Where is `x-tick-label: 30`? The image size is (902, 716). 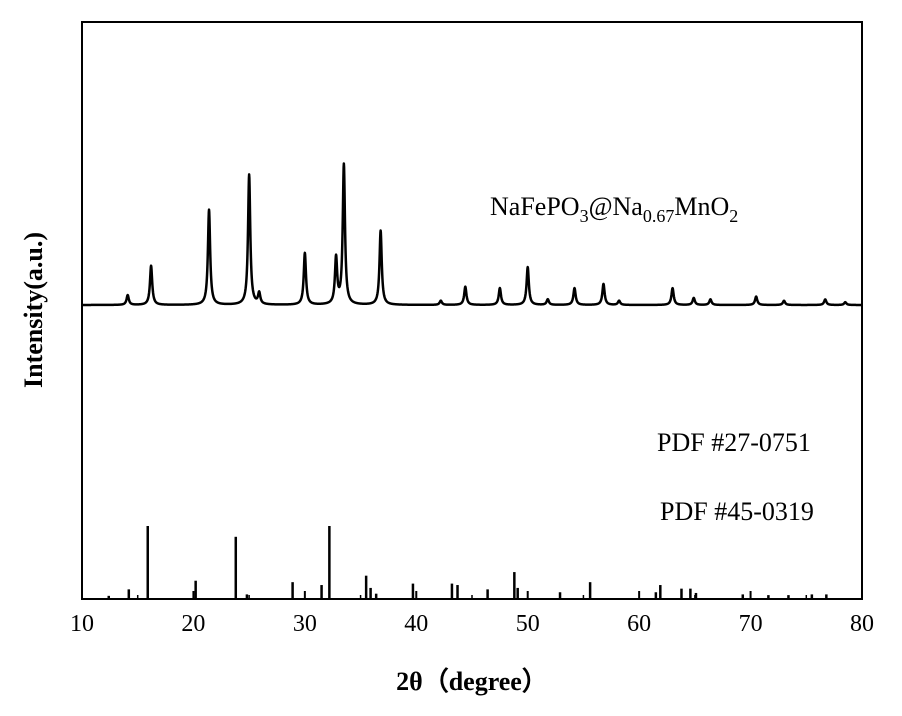 x-tick-label: 30 is located at coordinates (305, 624).